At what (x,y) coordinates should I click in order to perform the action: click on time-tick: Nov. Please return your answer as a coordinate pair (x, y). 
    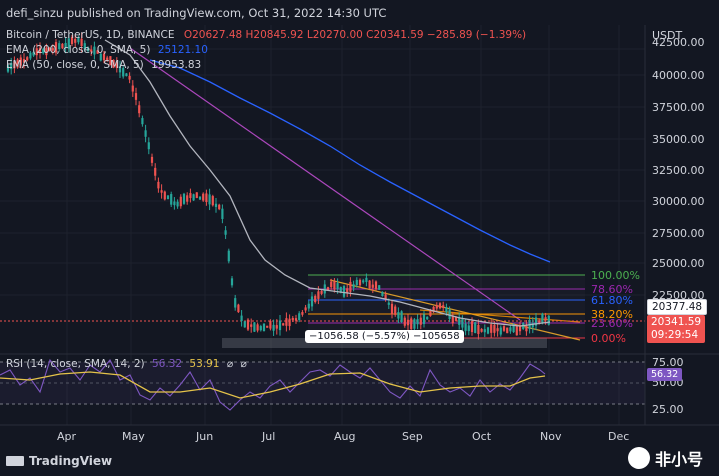
    Looking at the image, I should click on (551, 436).